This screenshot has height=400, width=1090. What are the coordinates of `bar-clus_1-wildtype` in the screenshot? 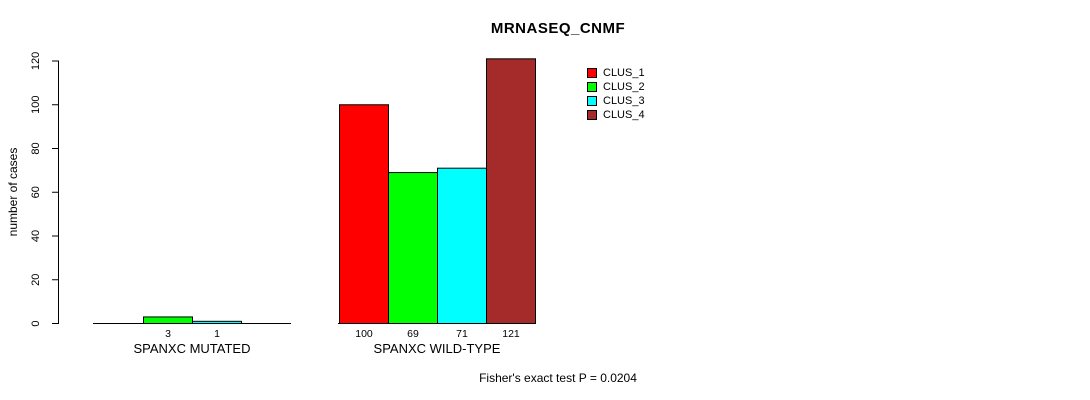 It's located at (364, 214).